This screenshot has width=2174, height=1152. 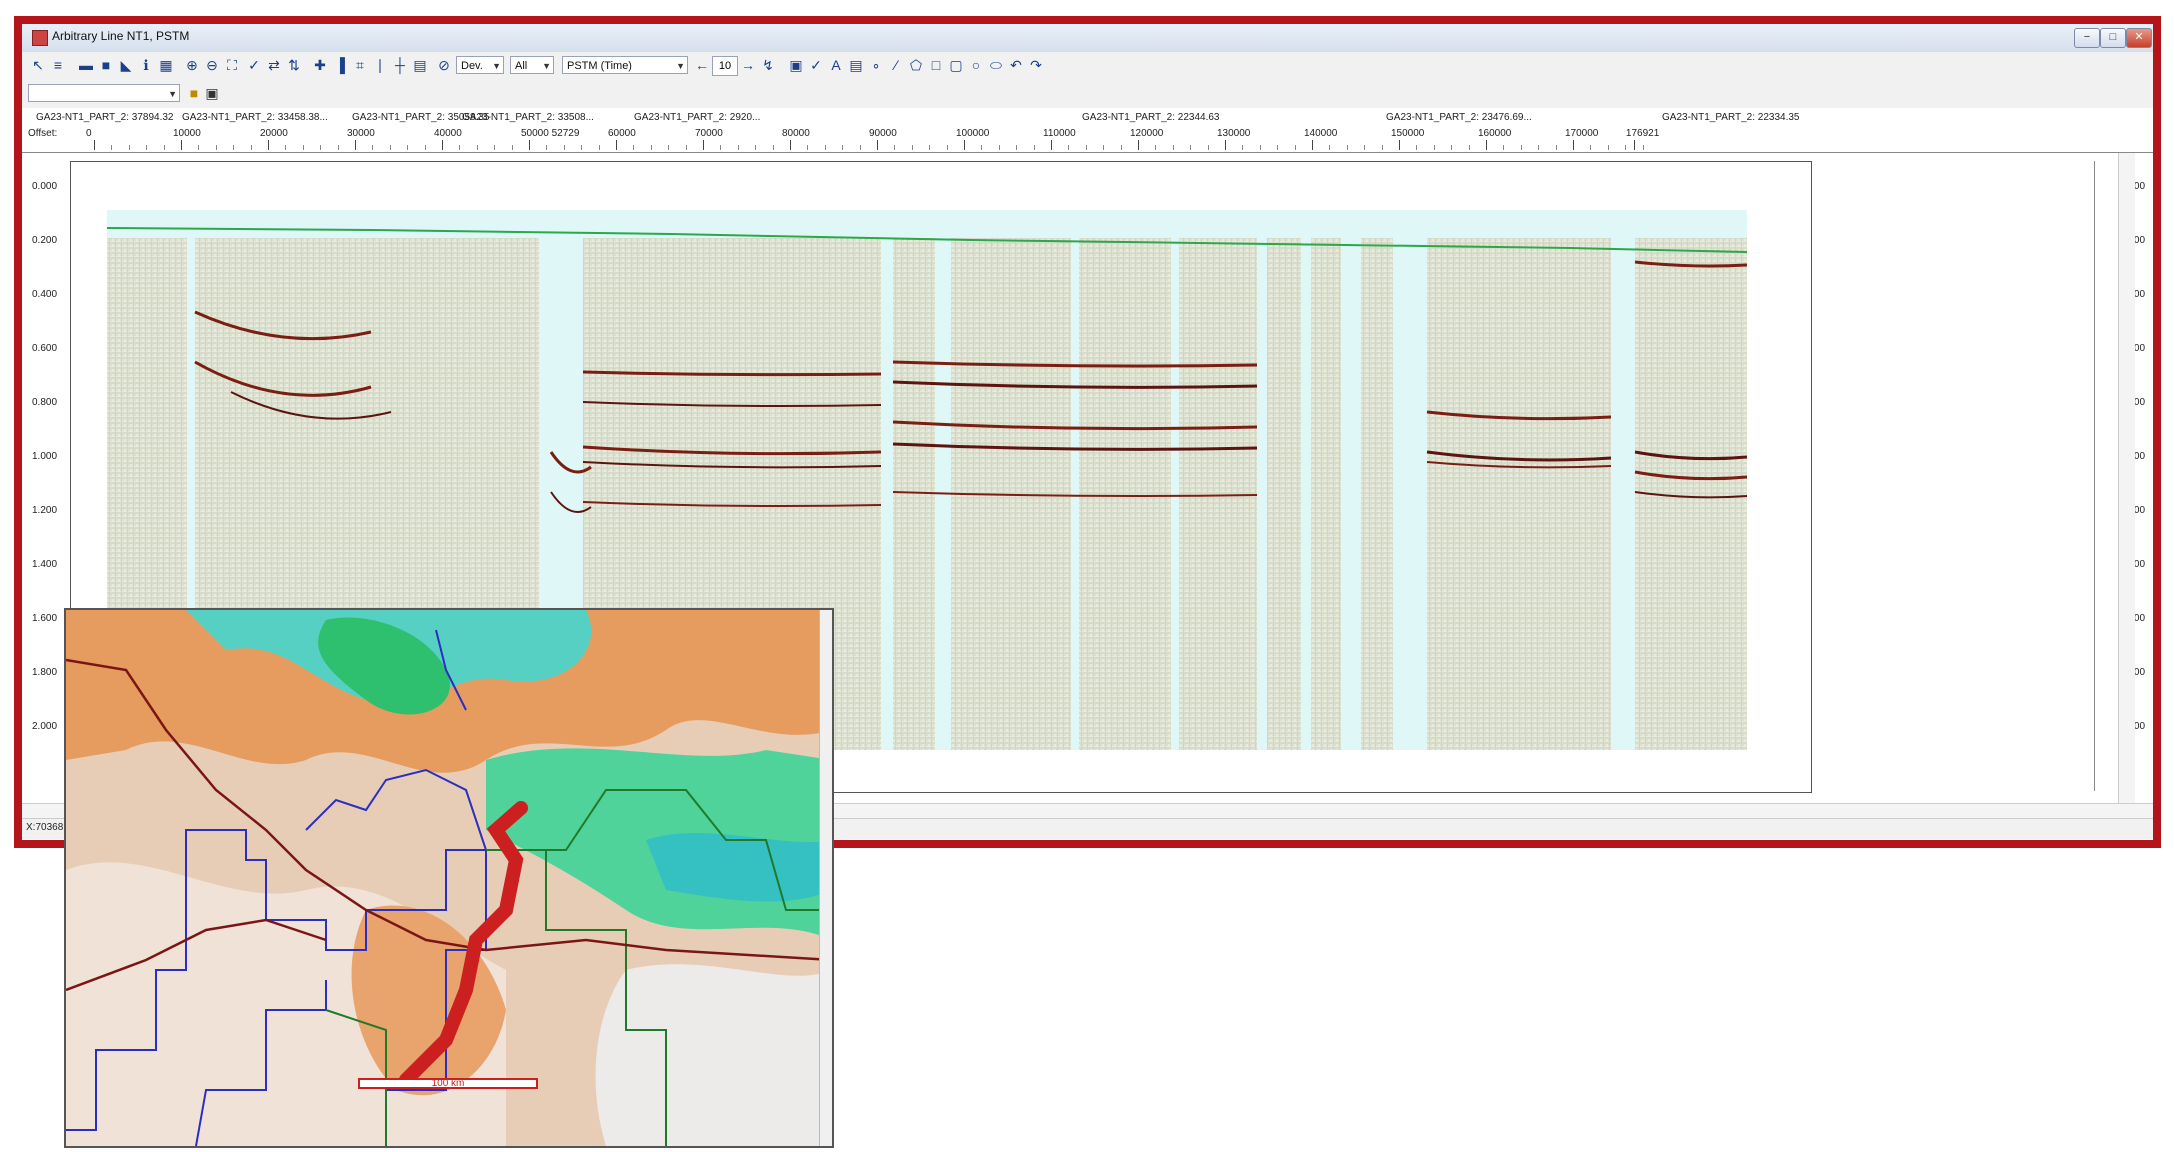 What do you see at coordinates (796, 65) in the screenshot?
I see `new-horizon-icon: ▣` at bounding box center [796, 65].